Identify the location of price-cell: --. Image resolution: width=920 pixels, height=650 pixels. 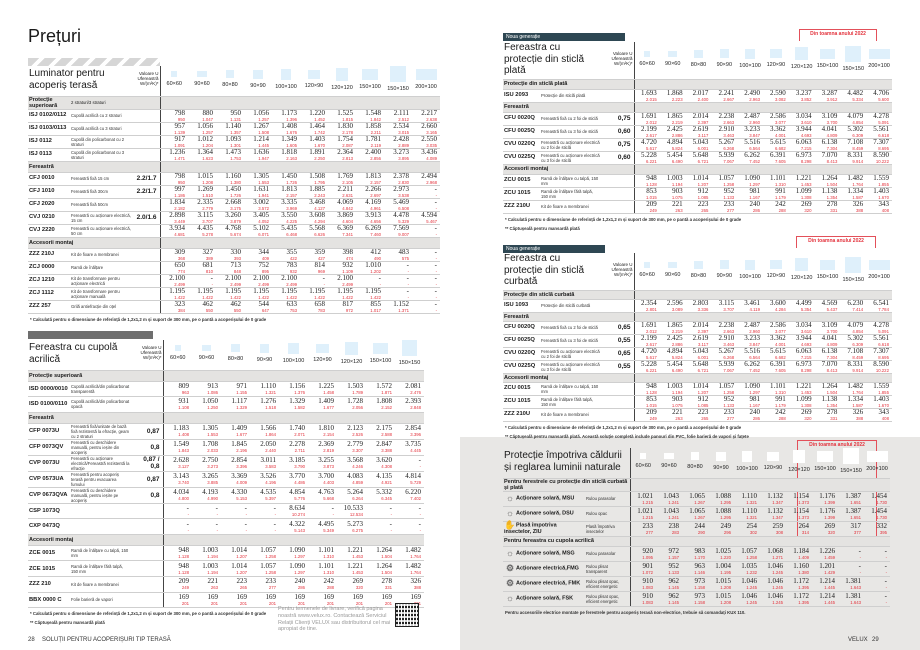
(380, 511).